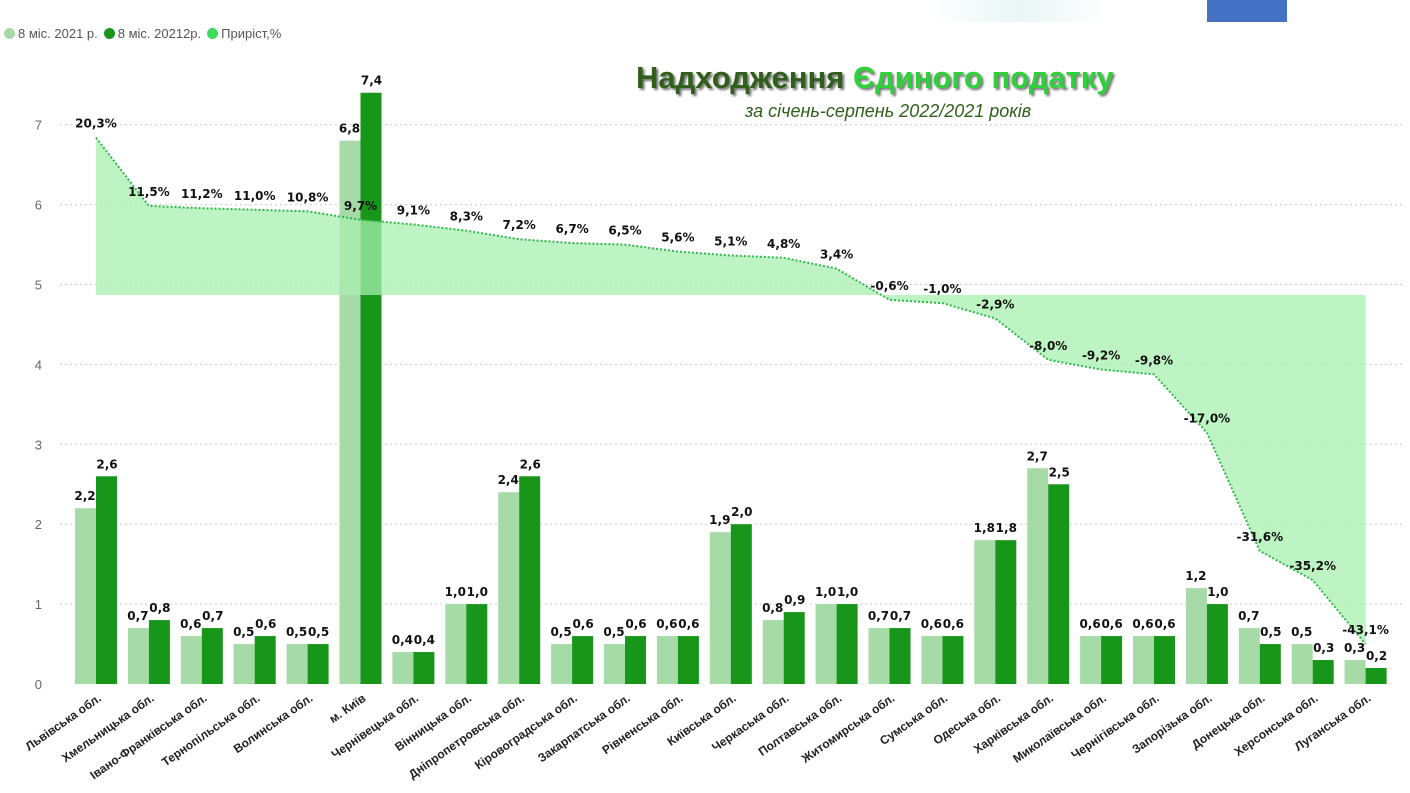 This screenshot has height=793, width=1410. Describe the element at coordinates (106, 464) in the screenshot. I see `bar-label-2022: 2,6` at that location.